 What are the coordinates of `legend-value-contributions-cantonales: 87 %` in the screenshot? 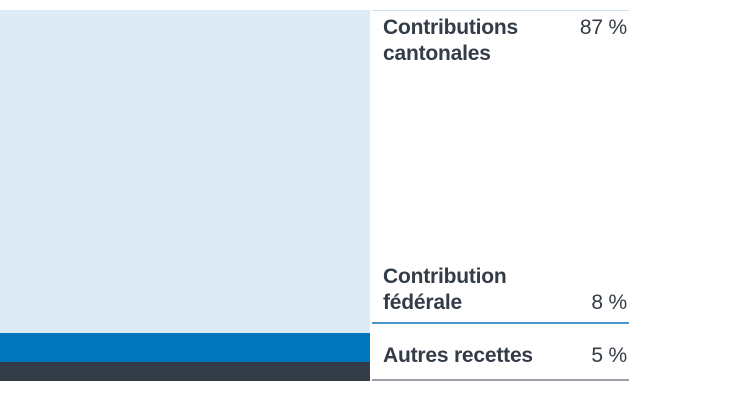 It's located at (603, 27).